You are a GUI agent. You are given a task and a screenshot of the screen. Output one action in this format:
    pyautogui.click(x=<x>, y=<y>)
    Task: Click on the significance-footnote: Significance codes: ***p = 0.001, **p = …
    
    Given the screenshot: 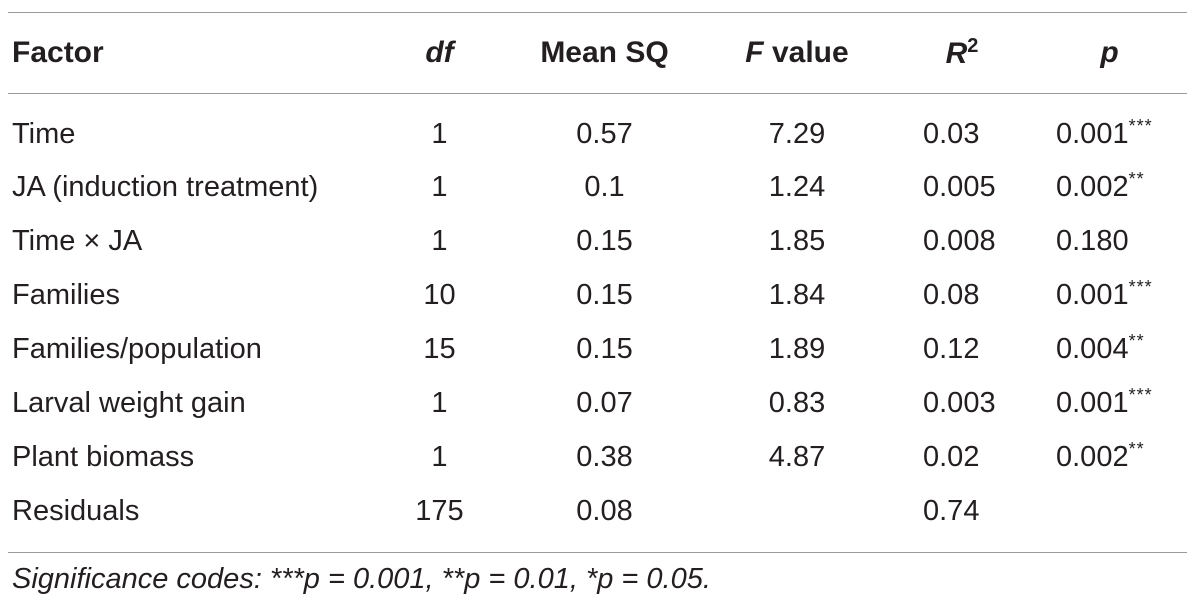 What is the action you would take?
    pyautogui.click(x=361, y=579)
    